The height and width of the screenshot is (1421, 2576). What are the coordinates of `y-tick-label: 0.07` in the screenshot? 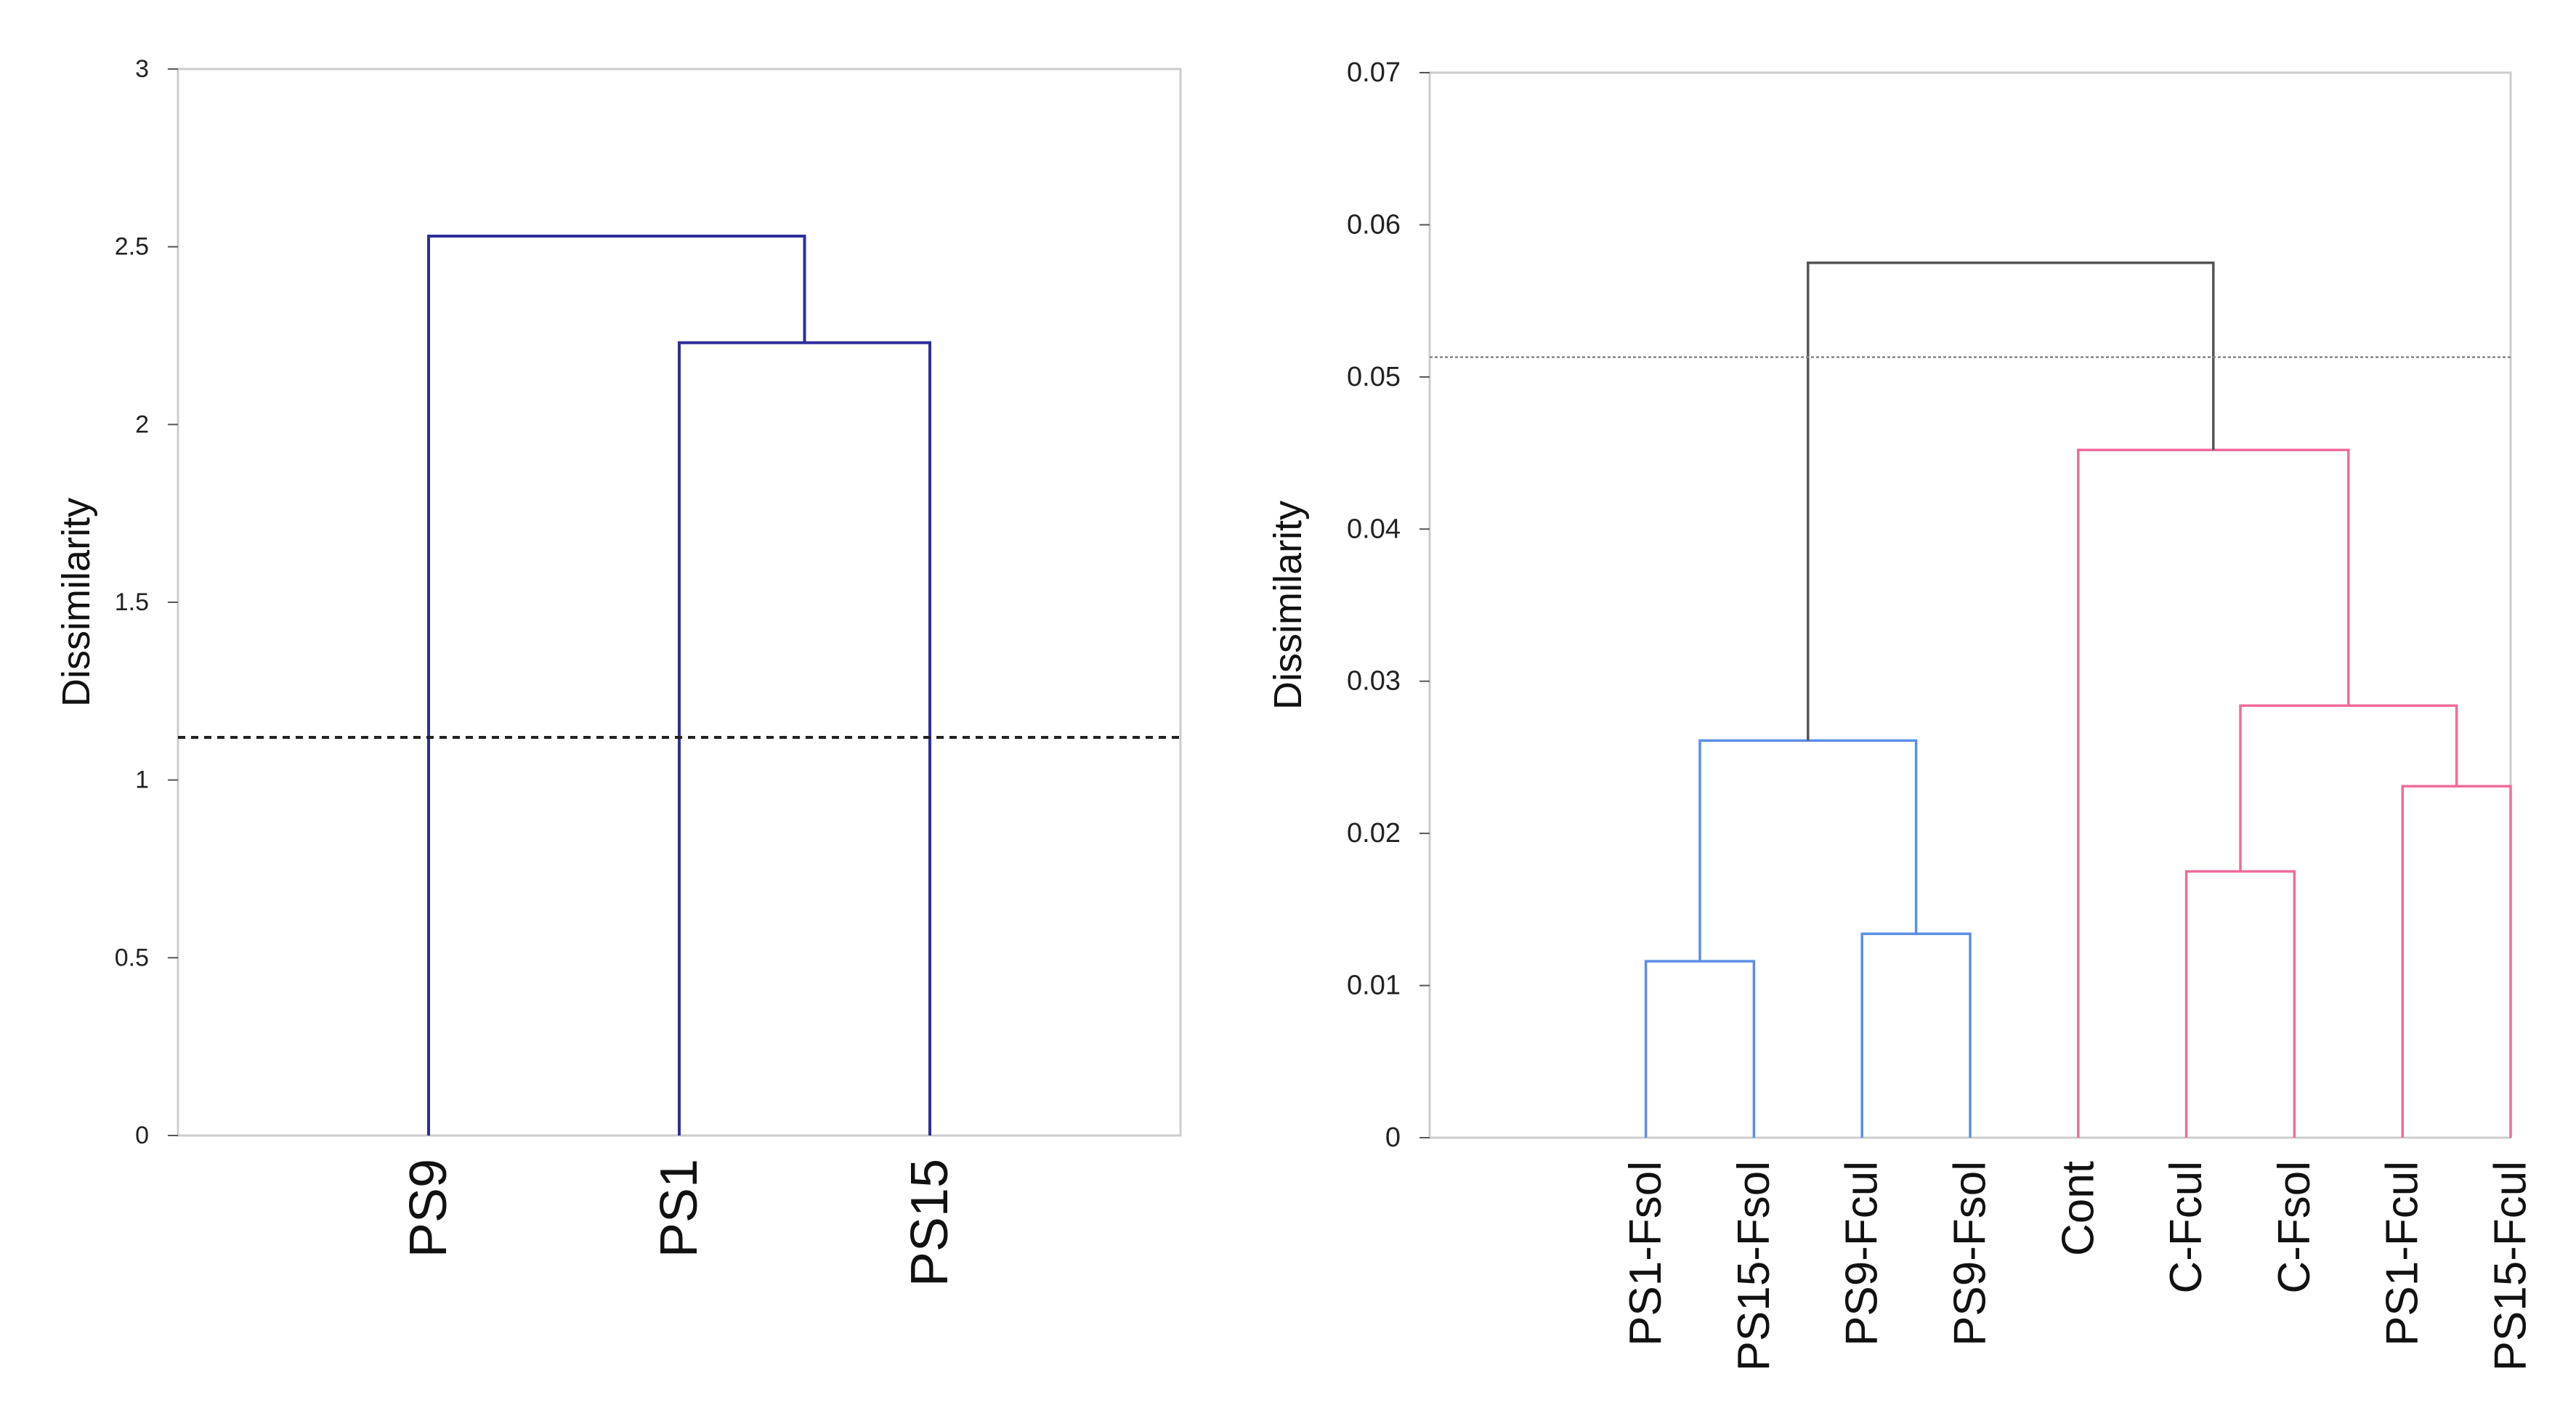 It's located at (1374, 72).